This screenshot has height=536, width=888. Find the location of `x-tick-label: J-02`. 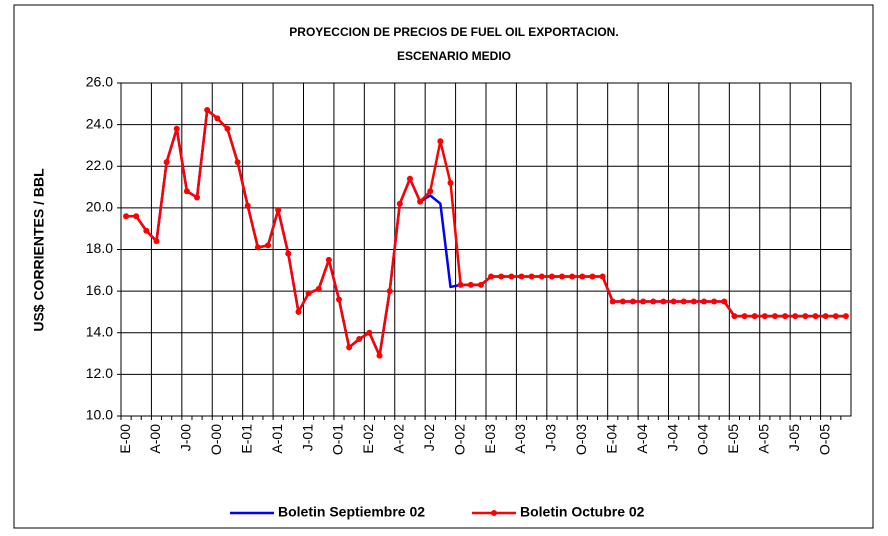

x-tick-label: J-02 is located at coordinates (429, 437).